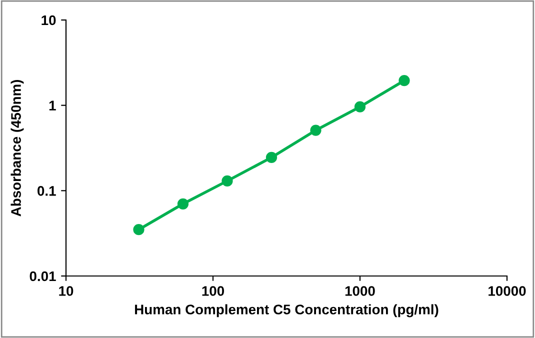 Image resolution: width=535 pixels, height=338 pixels. What do you see at coordinates (17, 148) in the screenshot?
I see `y-axis-title: Absorbance (450nm)` at bounding box center [17, 148].